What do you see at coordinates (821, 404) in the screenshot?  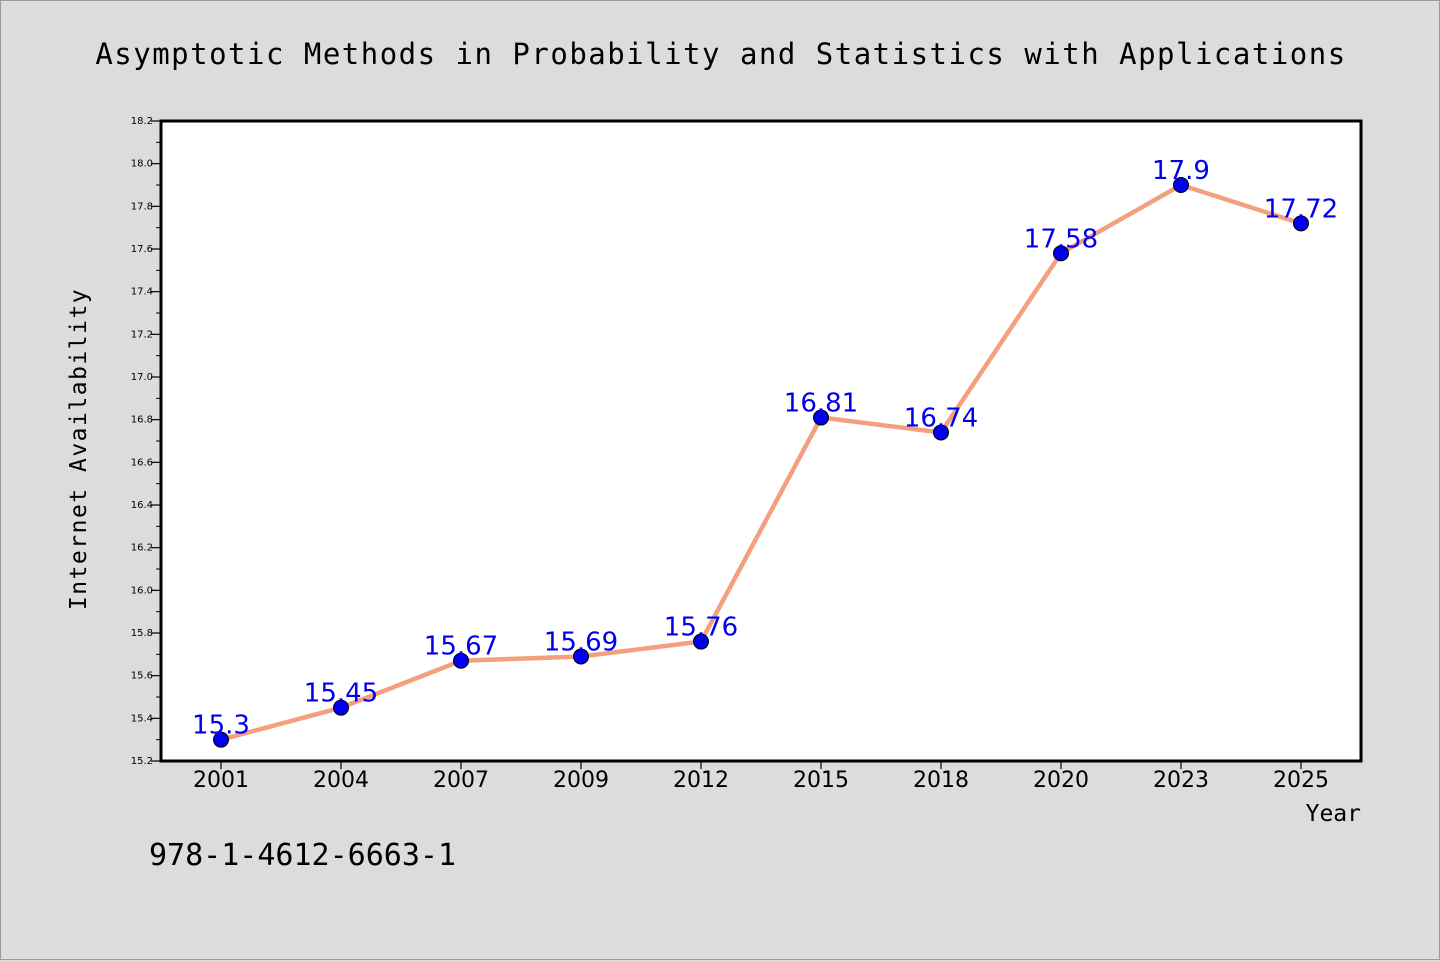 I see `data-label: 16.81` at bounding box center [821, 404].